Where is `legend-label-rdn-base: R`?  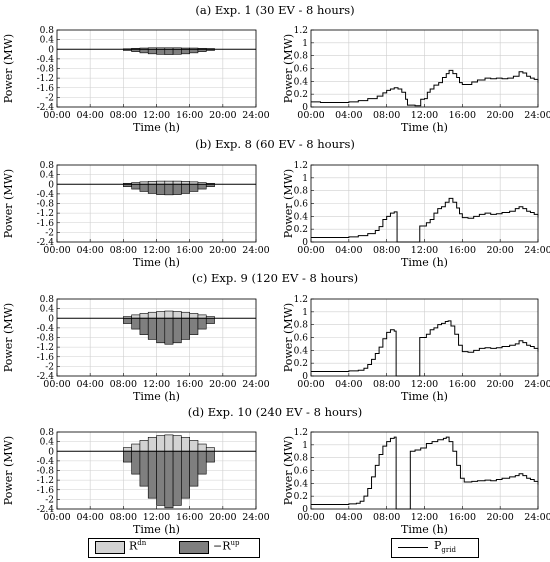 legend-label-rdn-base: R is located at coordinates (133, 546).